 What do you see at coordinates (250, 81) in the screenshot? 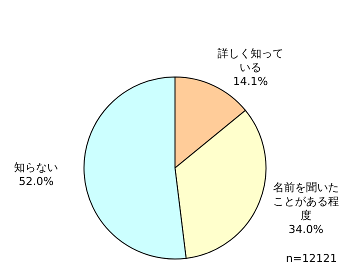
I see `data-label: 14.1%` at bounding box center [250, 81].